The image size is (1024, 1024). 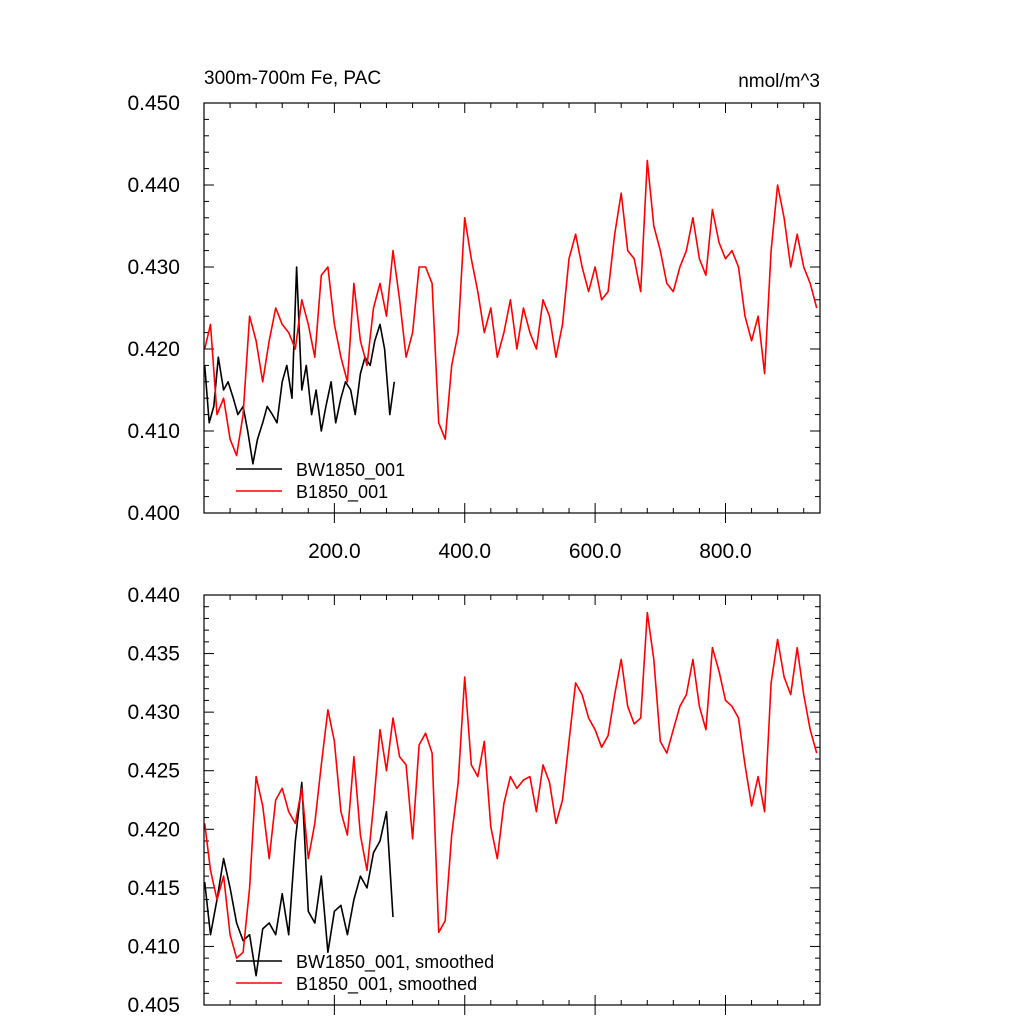 What do you see at coordinates (153, 1005) in the screenshot?
I see `y-tick-label: 0.405` at bounding box center [153, 1005].